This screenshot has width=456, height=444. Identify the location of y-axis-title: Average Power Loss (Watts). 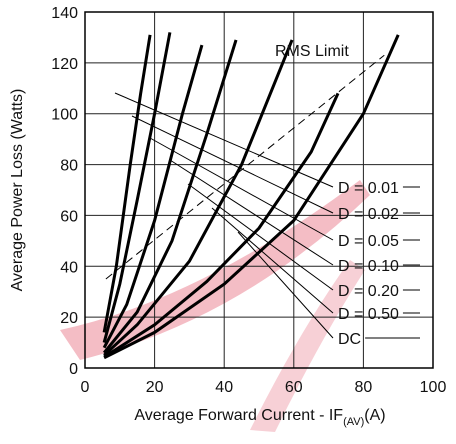
(17, 190).